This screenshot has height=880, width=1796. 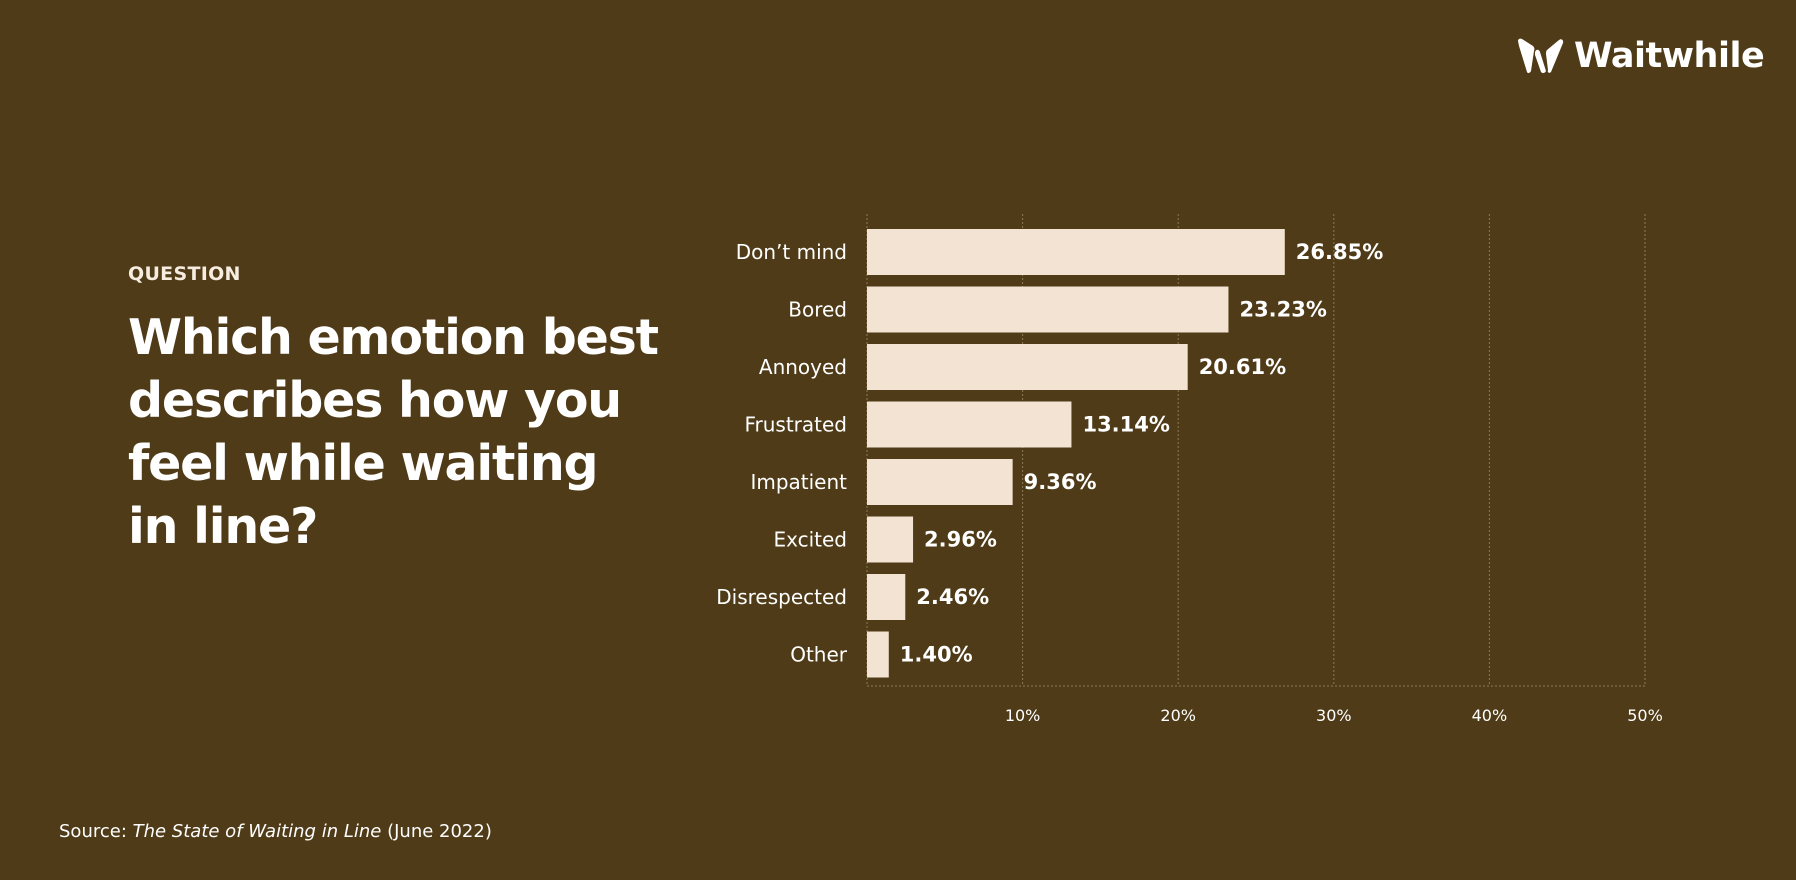 What do you see at coordinates (952, 597) in the screenshot?
I see `value-label: 2.46%` at bounding box center [952, 597].